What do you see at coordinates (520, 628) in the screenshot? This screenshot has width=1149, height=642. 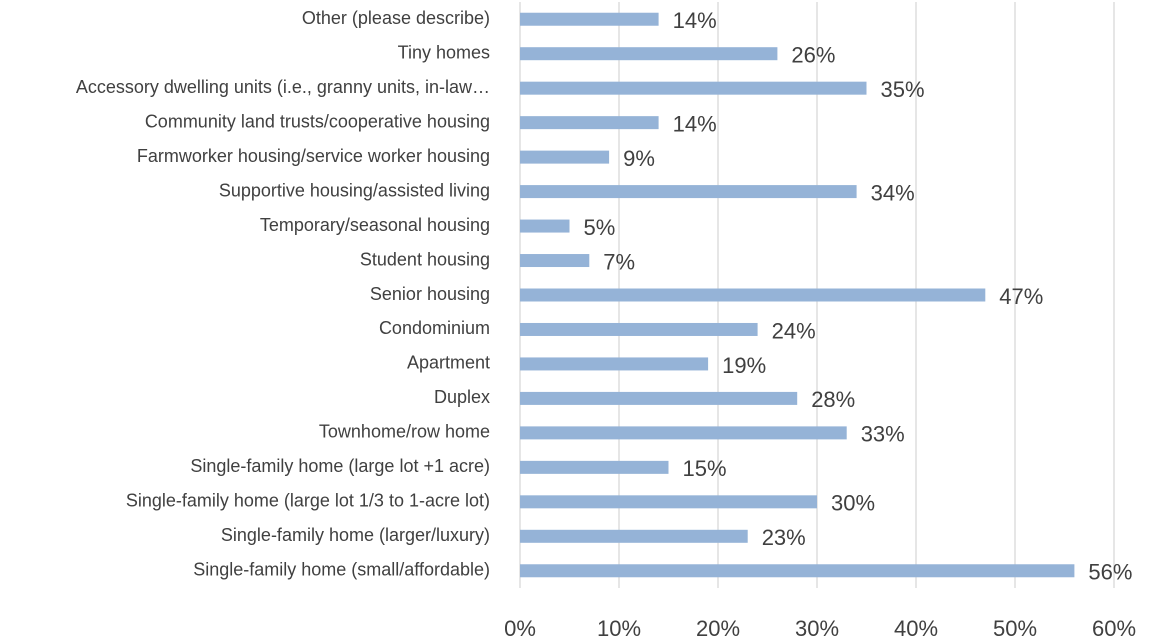 I see `x-tick-label: 0%` at bounding box center [520, 628].